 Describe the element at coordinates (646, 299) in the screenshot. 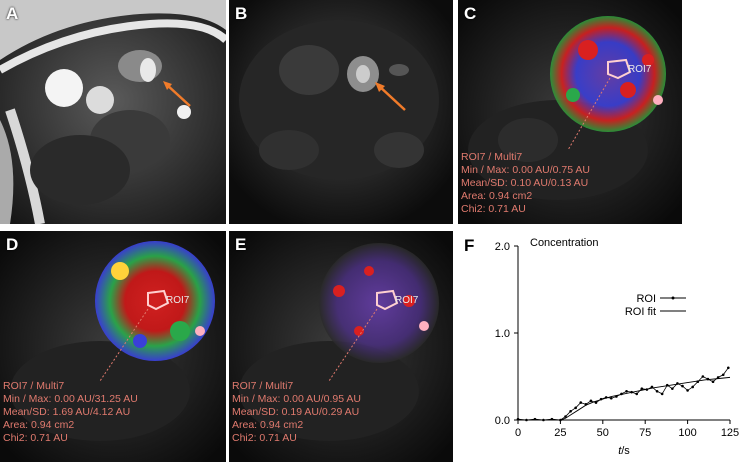

I see `legend-label-roi: ROI` at that location.